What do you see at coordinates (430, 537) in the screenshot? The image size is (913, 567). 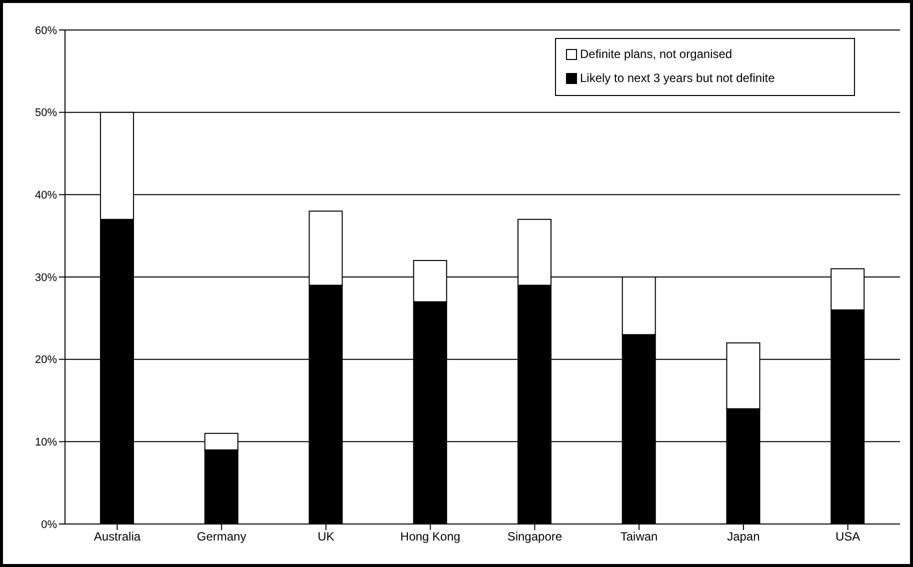 I see `x-tick-label: Hong Kong` at bounding box center [430, 537].